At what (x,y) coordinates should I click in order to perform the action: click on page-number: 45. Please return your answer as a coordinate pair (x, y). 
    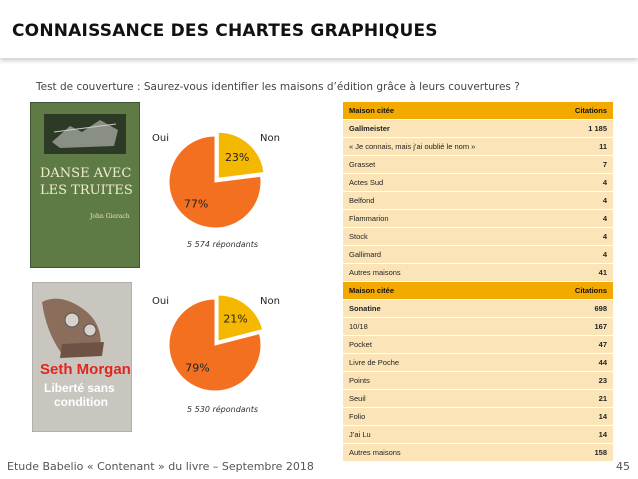
    Looking at the image, I should click on (623, 466).